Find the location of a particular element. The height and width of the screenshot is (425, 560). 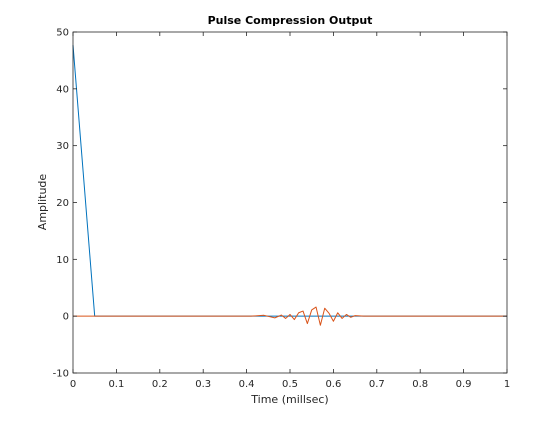

x-tick-label: 0.7 is located at coordinates (377, 384).